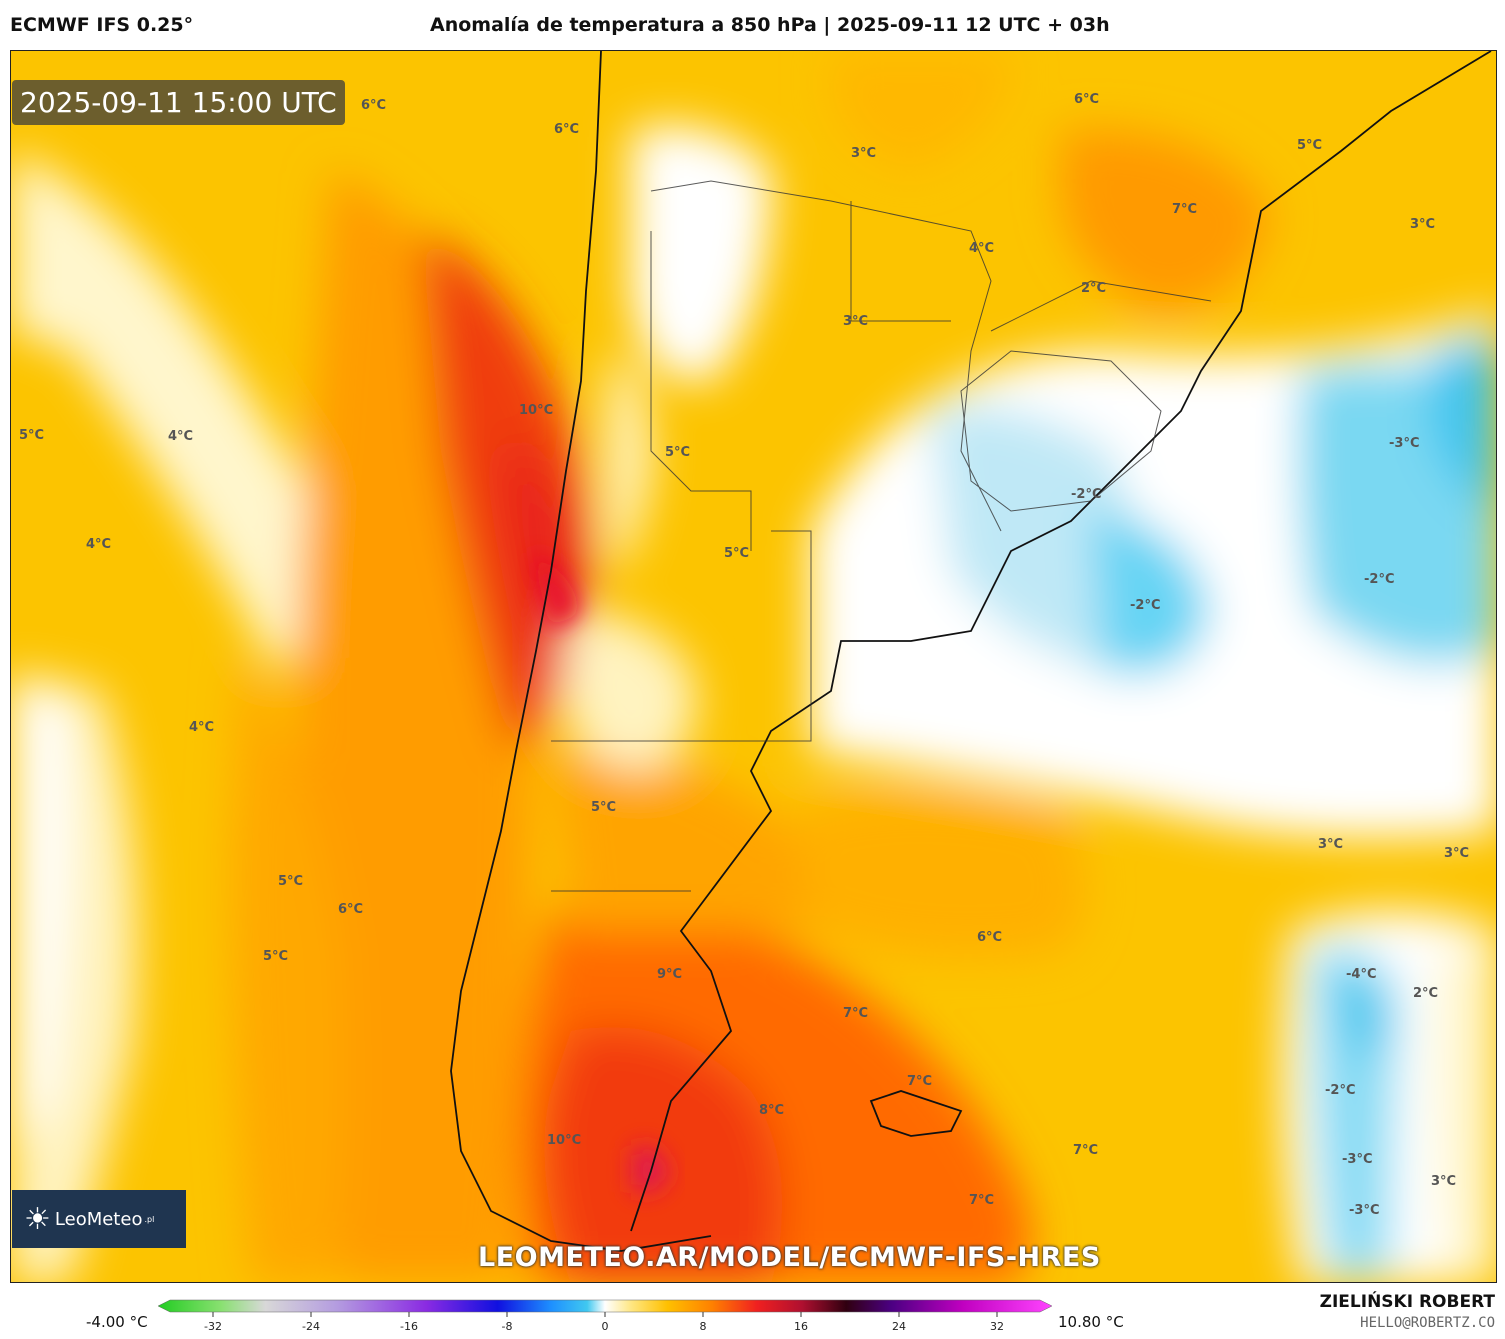 The width and height of the screenshot is (1505, 1339). What do you see at coordinates (789, 1257) in the screenshot?
I see `url-watermark: LEOMETEO.AR/MODEL/ECMWF-IFS-HRES` at bounding box center [789, 1257].